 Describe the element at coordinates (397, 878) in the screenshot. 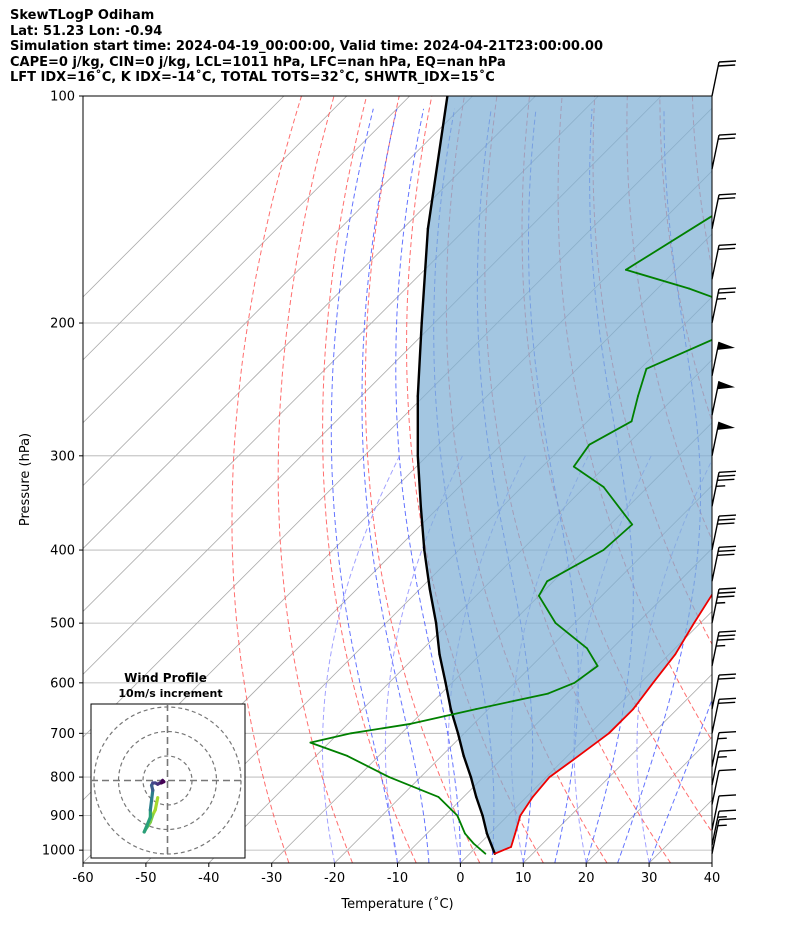

I see `x-tick-label: -10` at that location.